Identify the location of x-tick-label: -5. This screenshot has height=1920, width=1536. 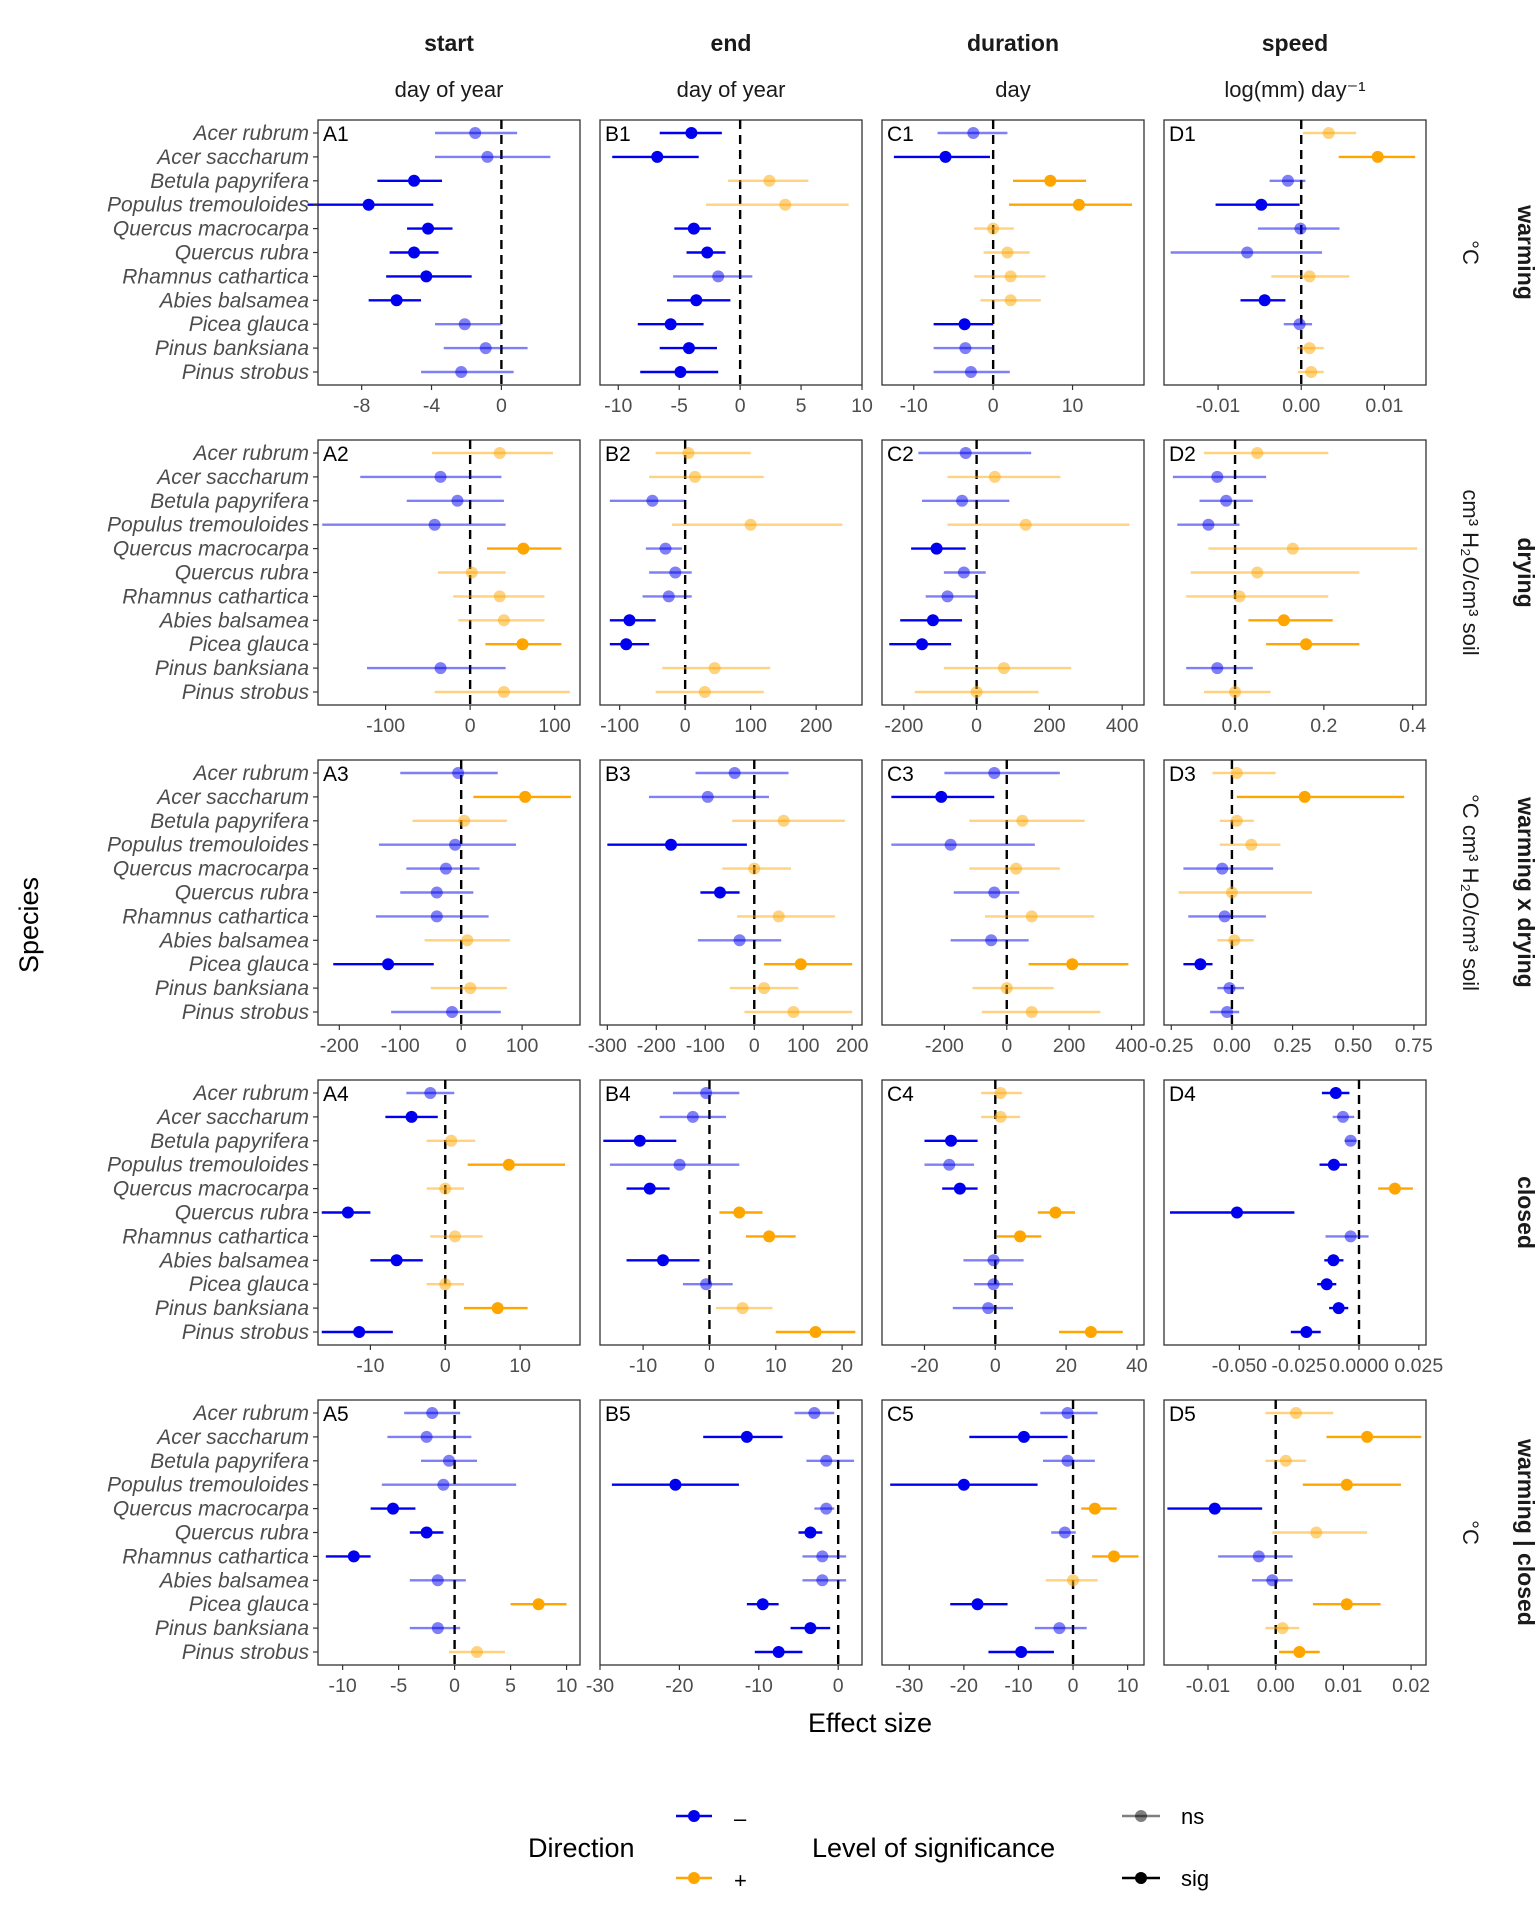
(398, 1686).